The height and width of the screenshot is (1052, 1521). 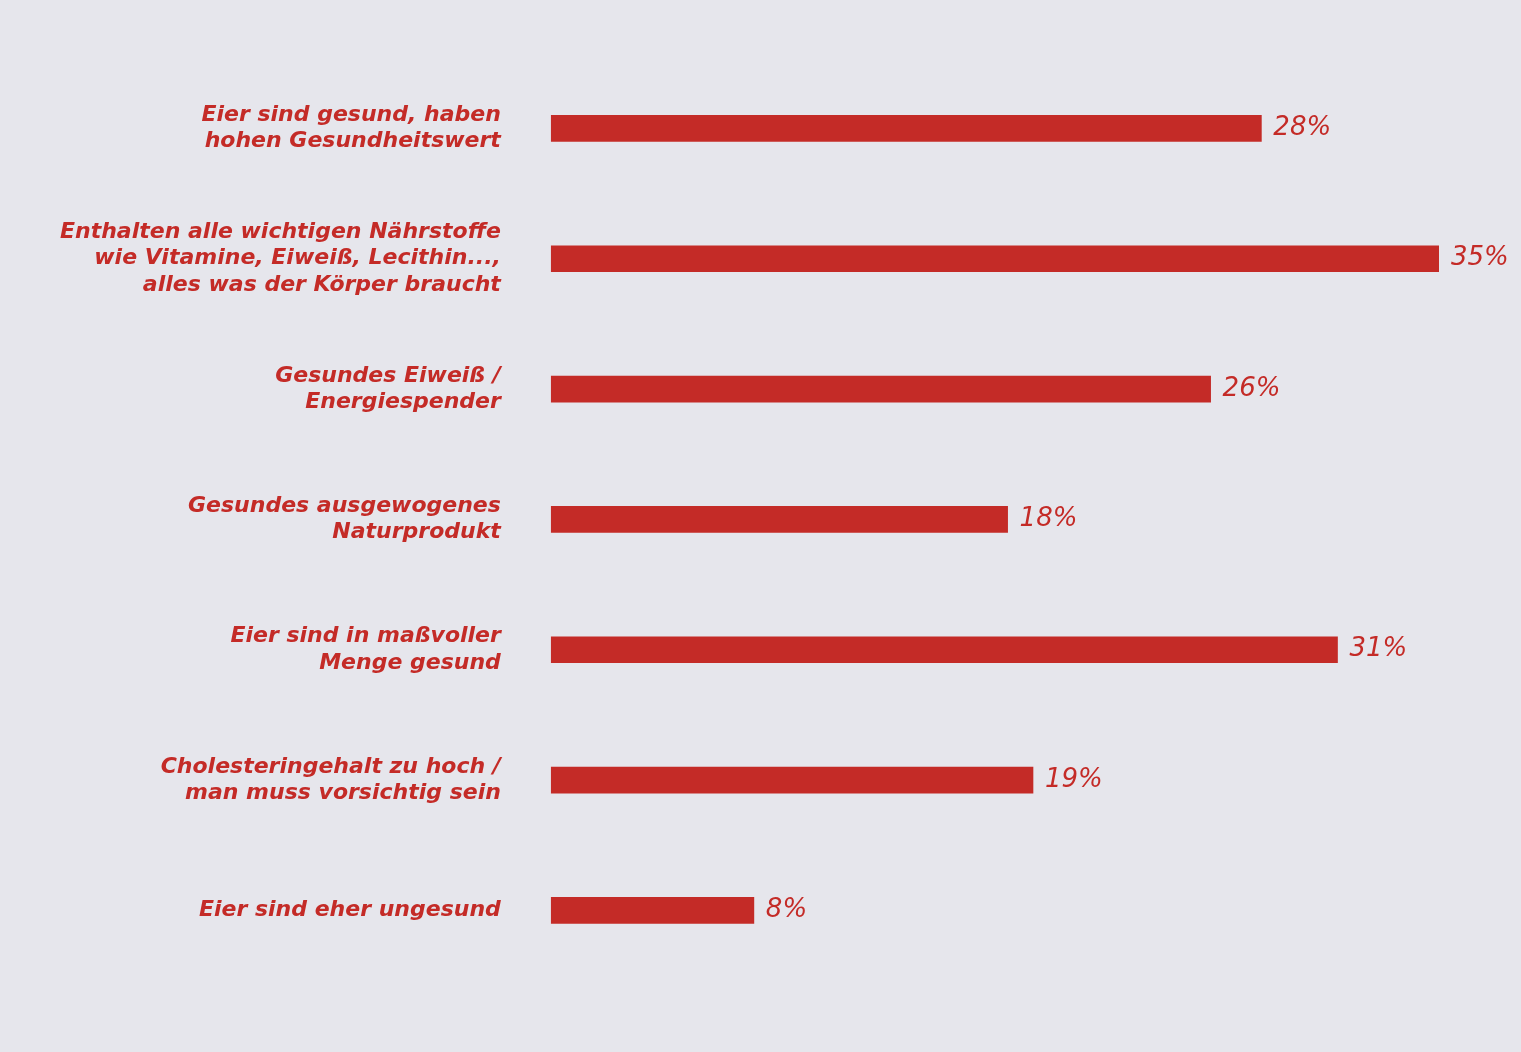 What do you see at coordinates (1378, 647) in the screenshot?
I see `data-label: 31%` at bounding box center [1378, 647].